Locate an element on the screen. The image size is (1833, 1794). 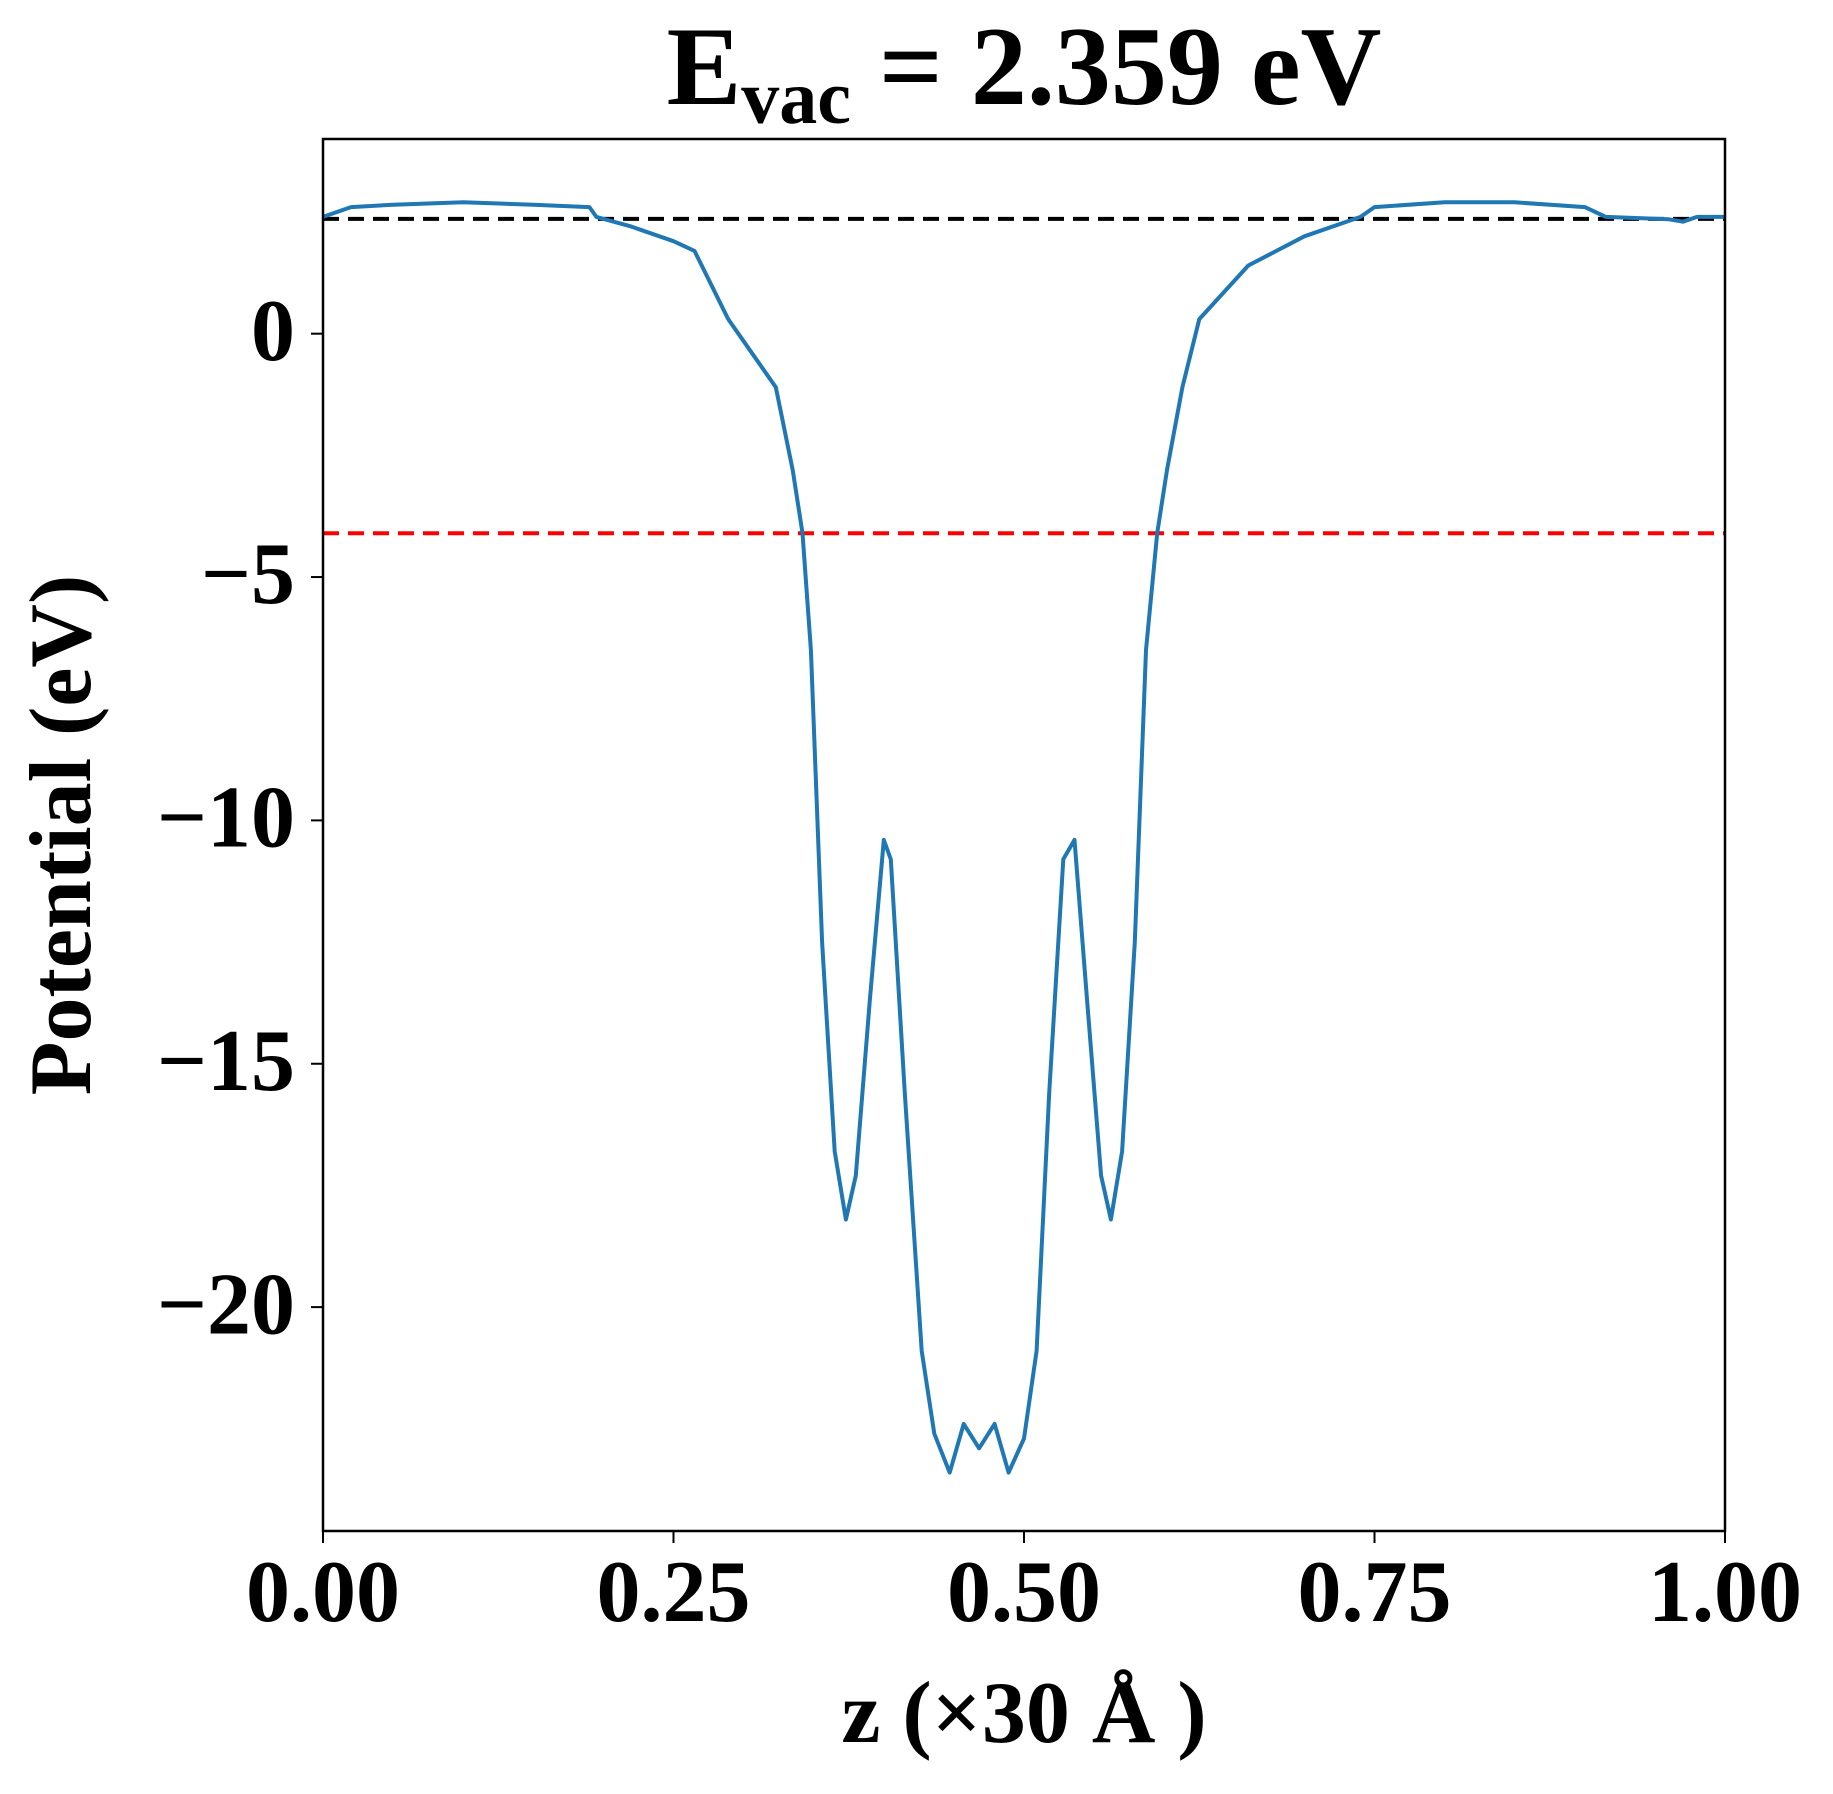
y-tick-label: −20 is located at coordinates (226, 1304).